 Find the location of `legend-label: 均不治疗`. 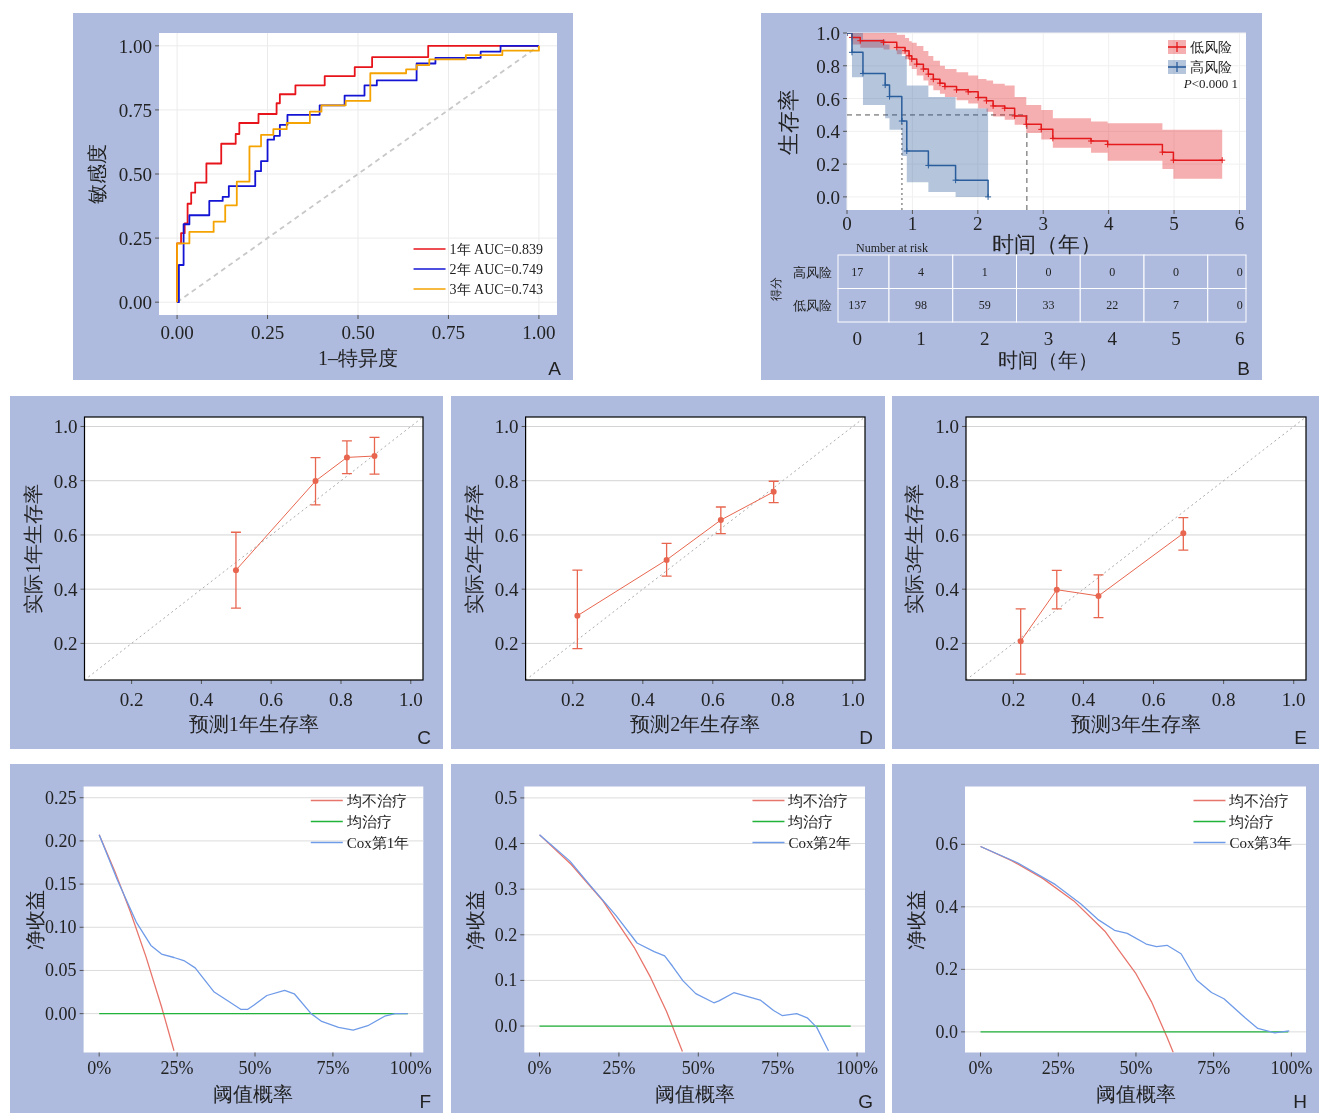

legend-label: 均不治疗 is located at coordinates (818, 800).